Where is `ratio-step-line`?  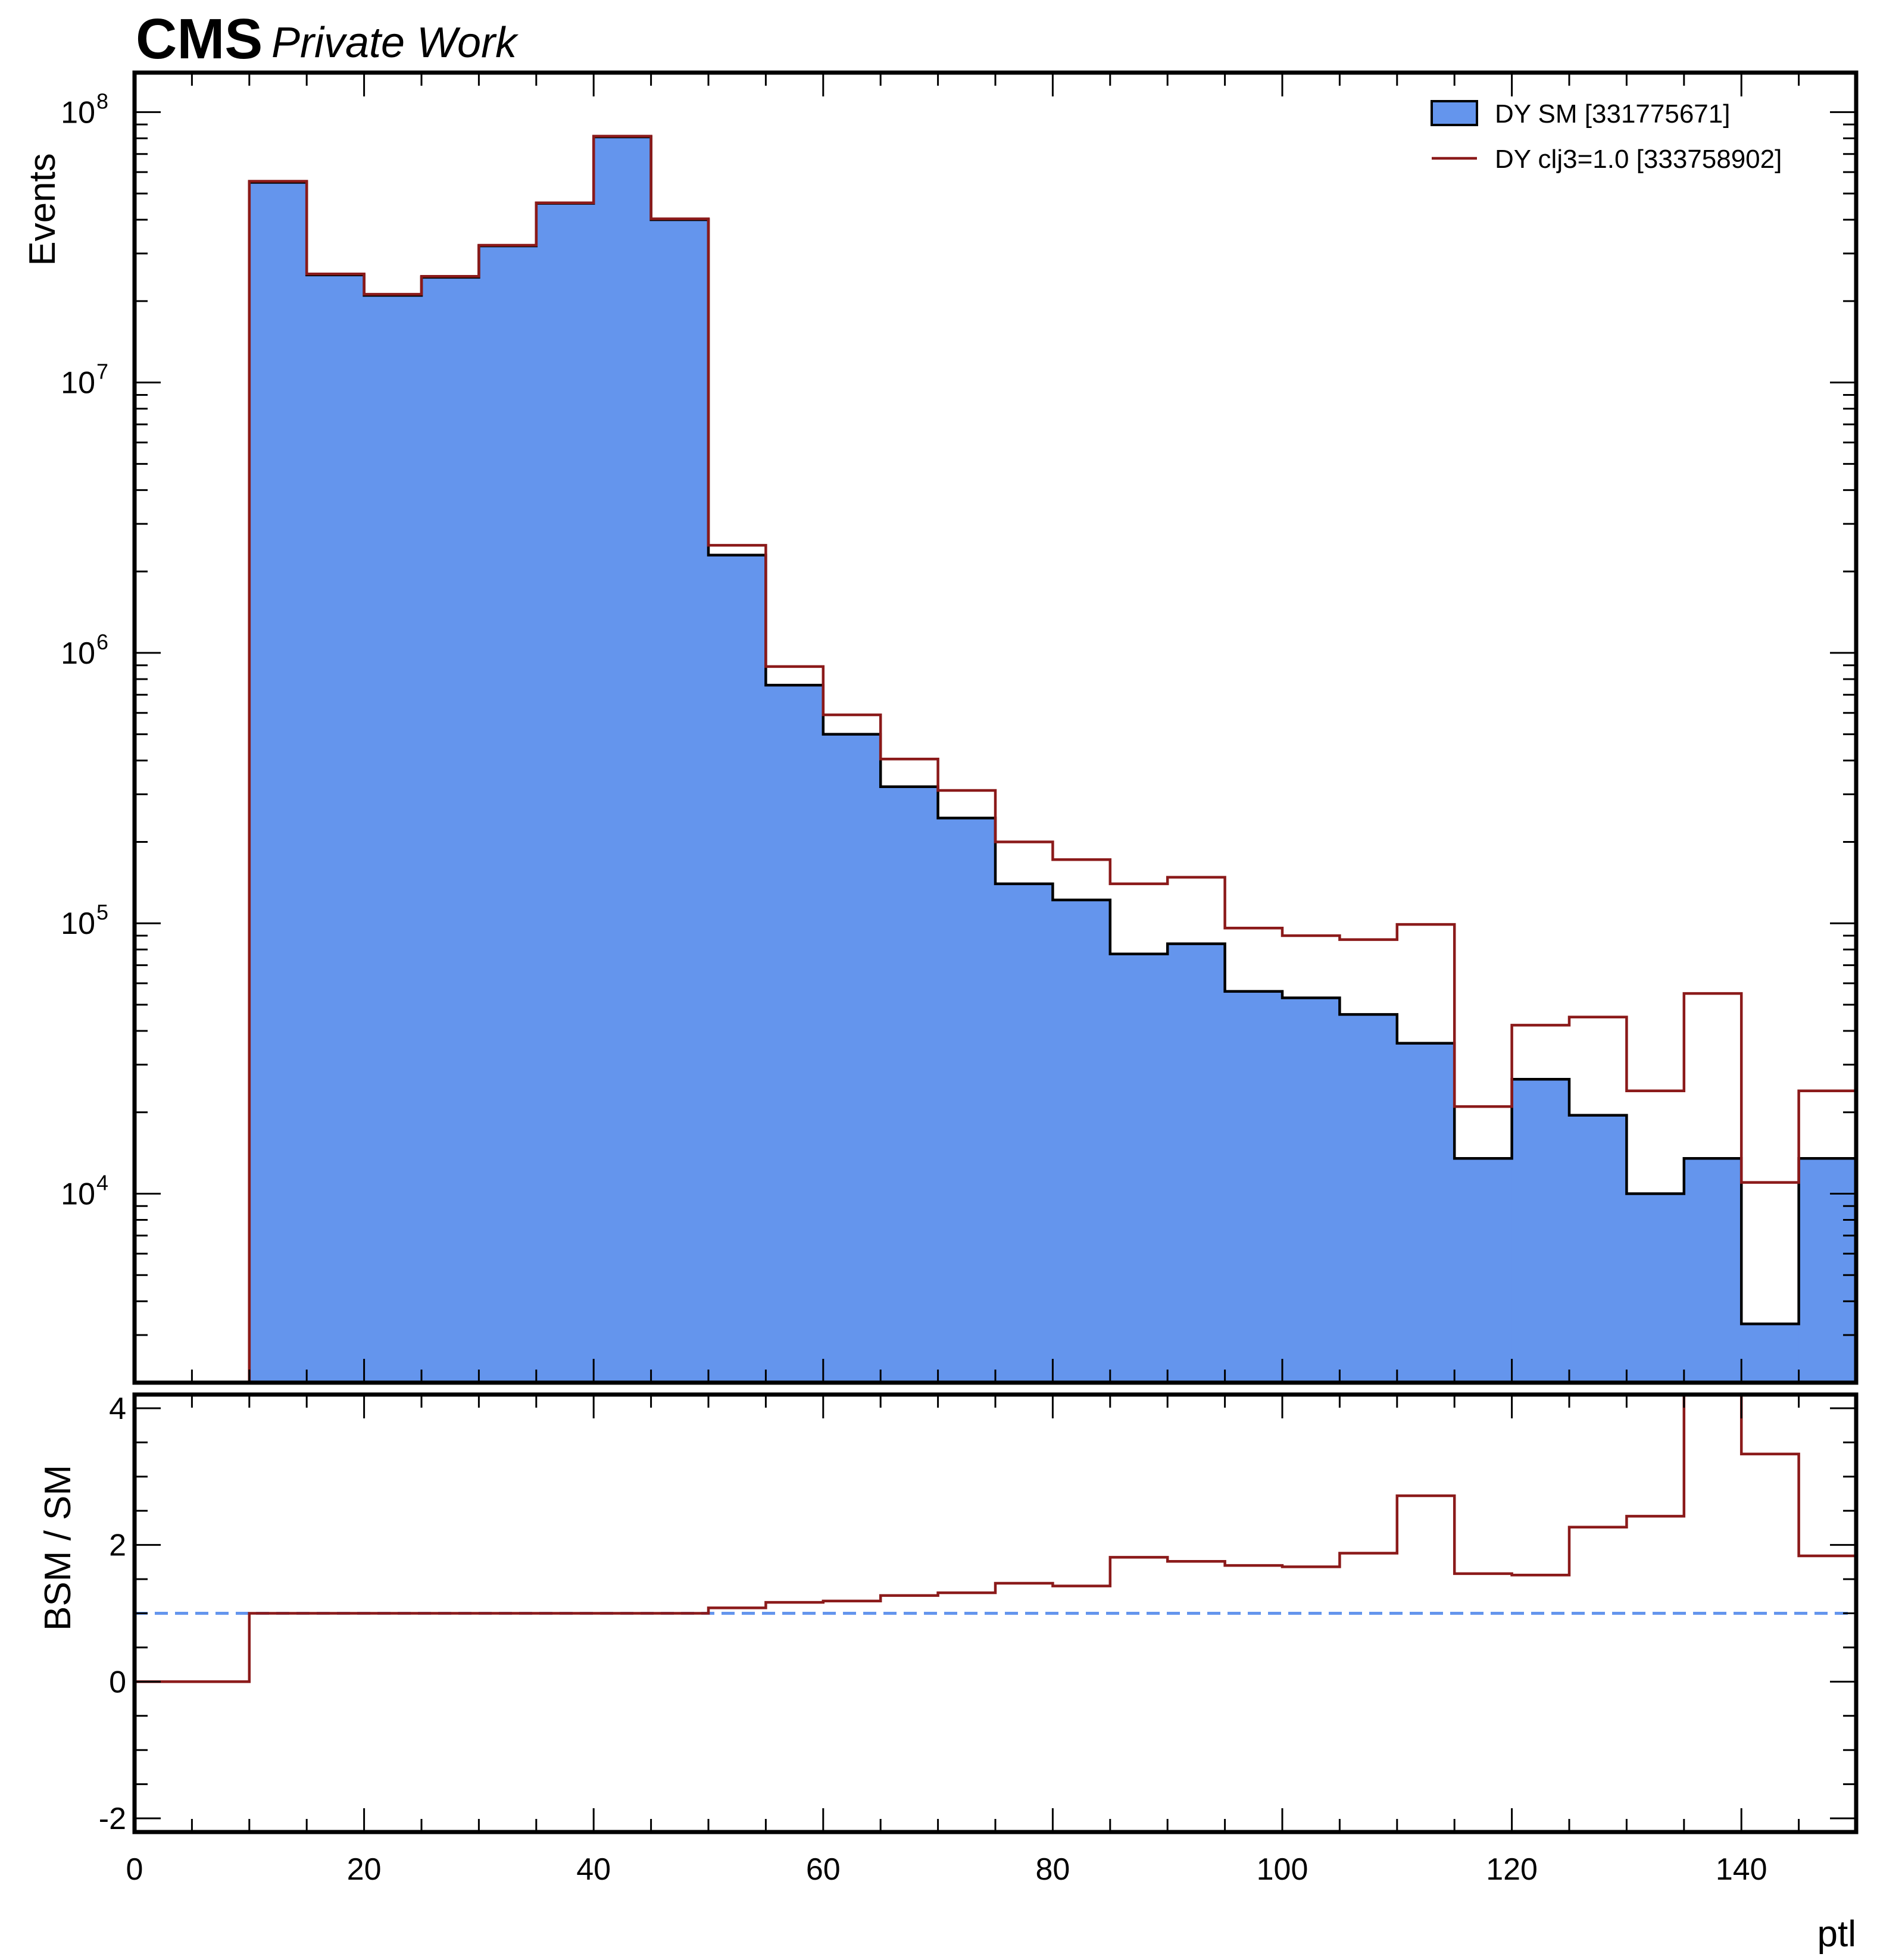
ratio-step-line is located at coordinates (995, 1539).